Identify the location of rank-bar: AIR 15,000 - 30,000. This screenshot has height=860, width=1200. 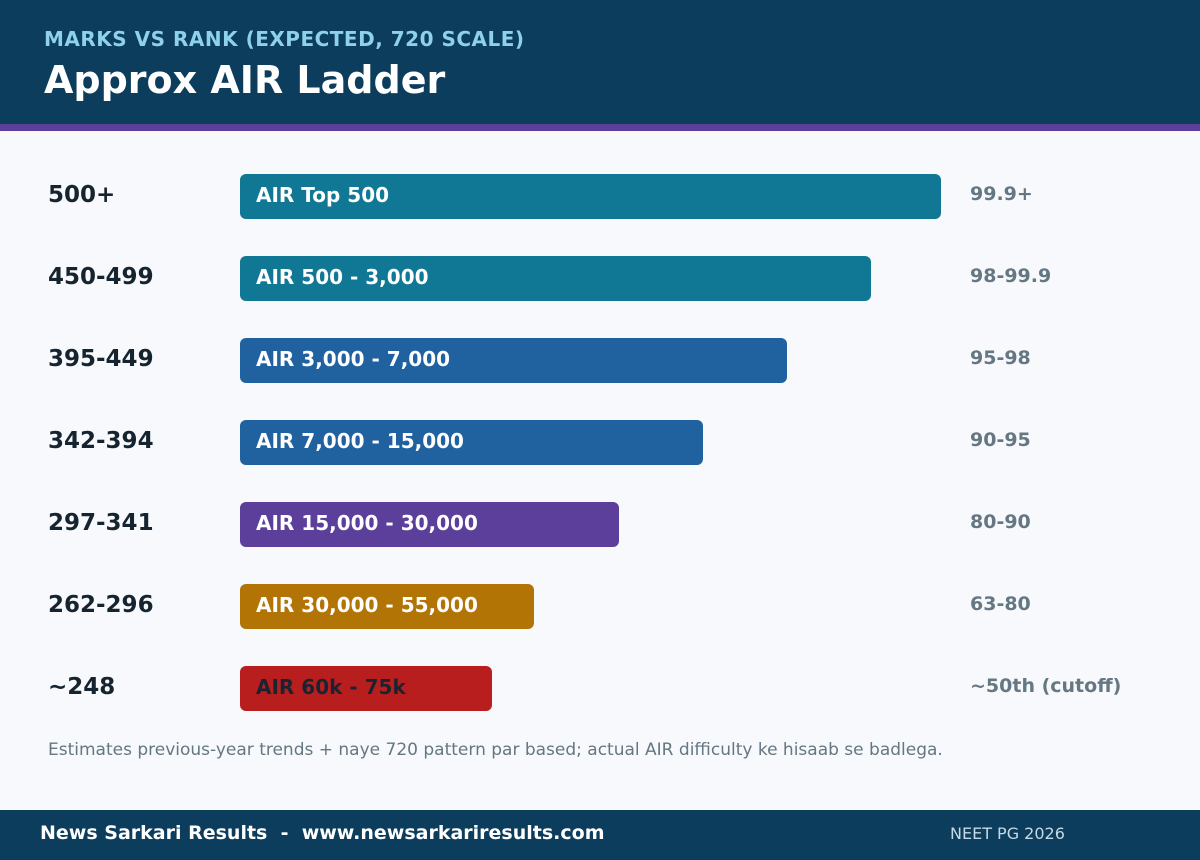
(429, 524).